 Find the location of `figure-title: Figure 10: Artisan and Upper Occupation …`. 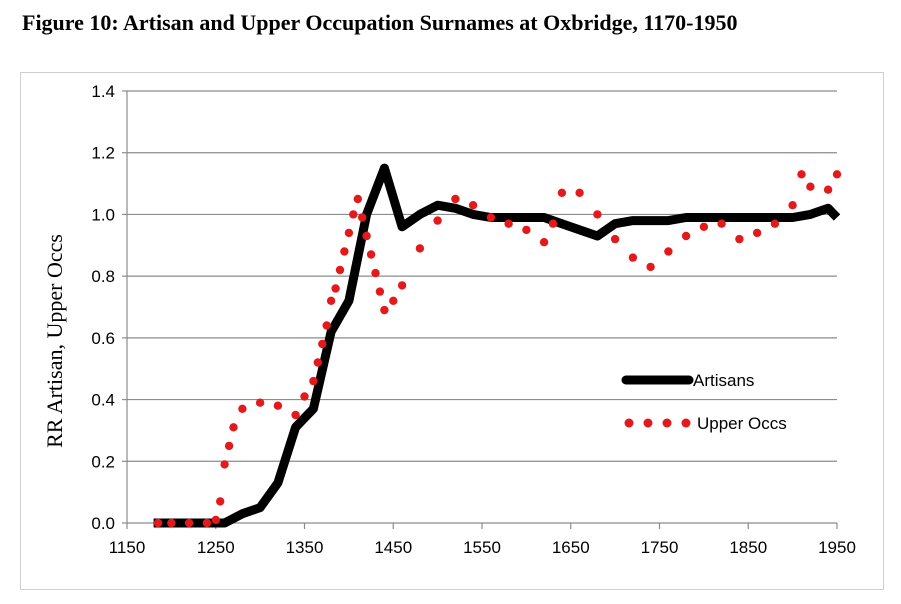

figure-title: Figure 10: Artisan and Upper Occupation … is located at coordinates (380, 22).